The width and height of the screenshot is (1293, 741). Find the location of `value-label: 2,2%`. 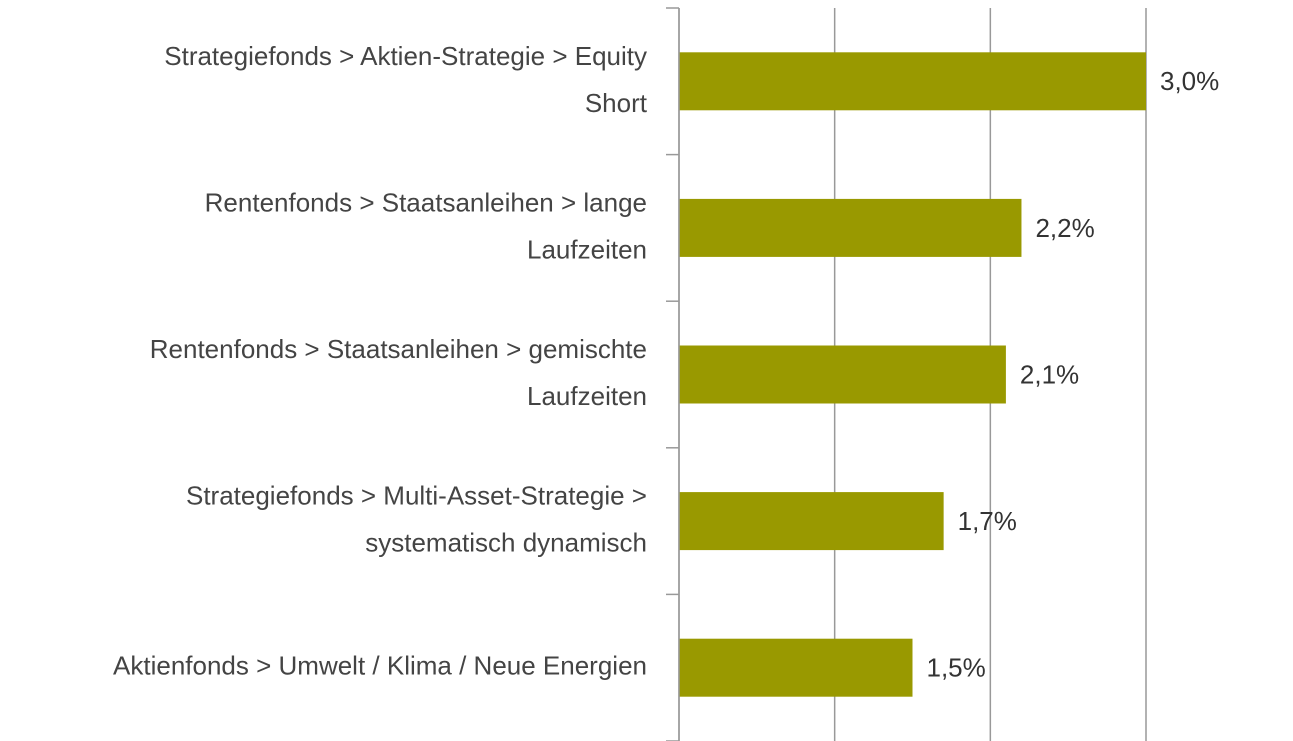

value-label: 2,2% is located at coordinates (1064, 228).